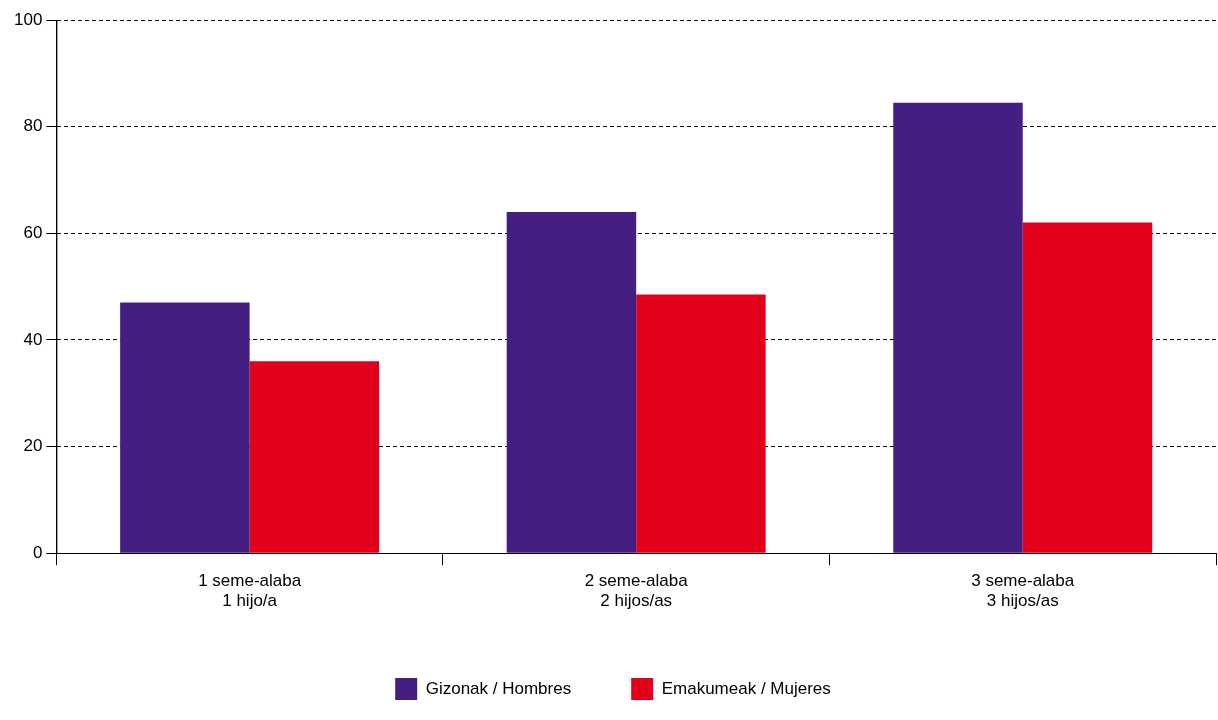 The width and height of the screenshot is (1218, 720). I want to click on x-tick-label: 3 seme-alaba 3 hijos/as, so click(1023, 591).